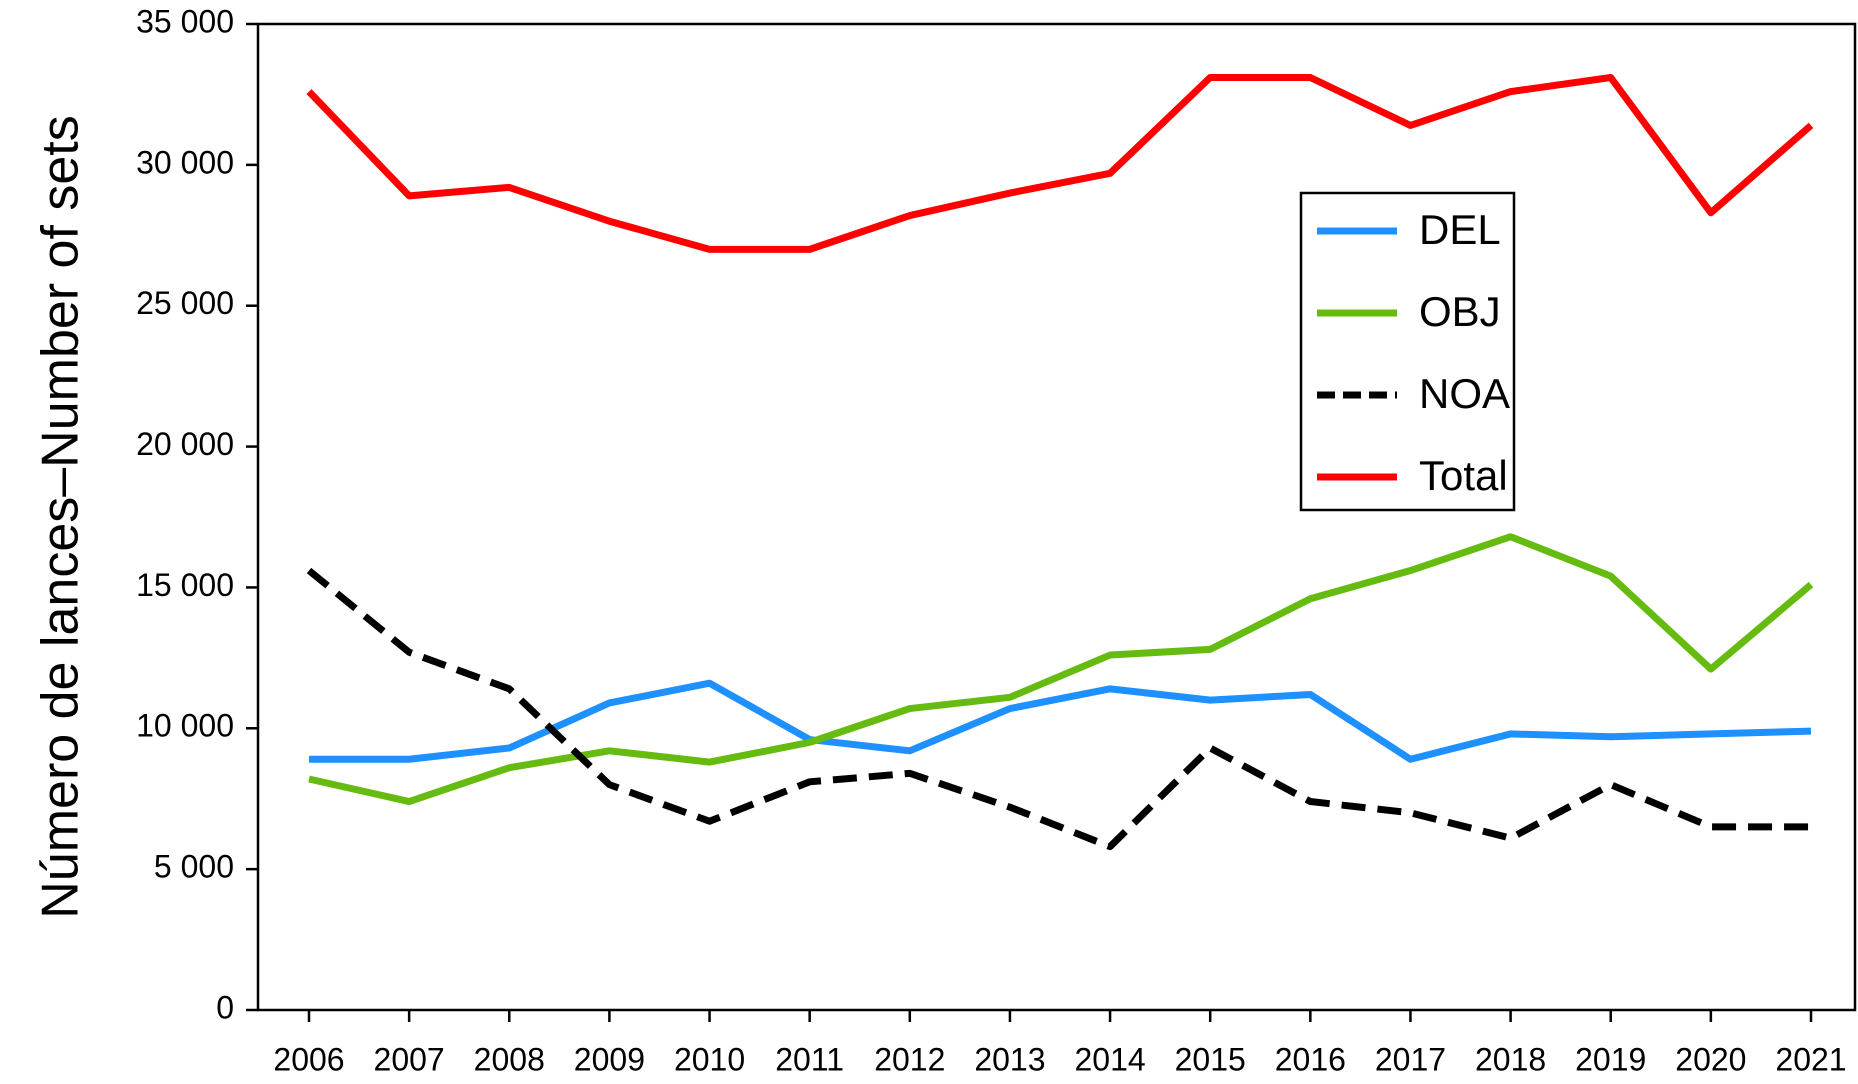  I want to click on x-tick-label: 2011, so click(809, 1059).